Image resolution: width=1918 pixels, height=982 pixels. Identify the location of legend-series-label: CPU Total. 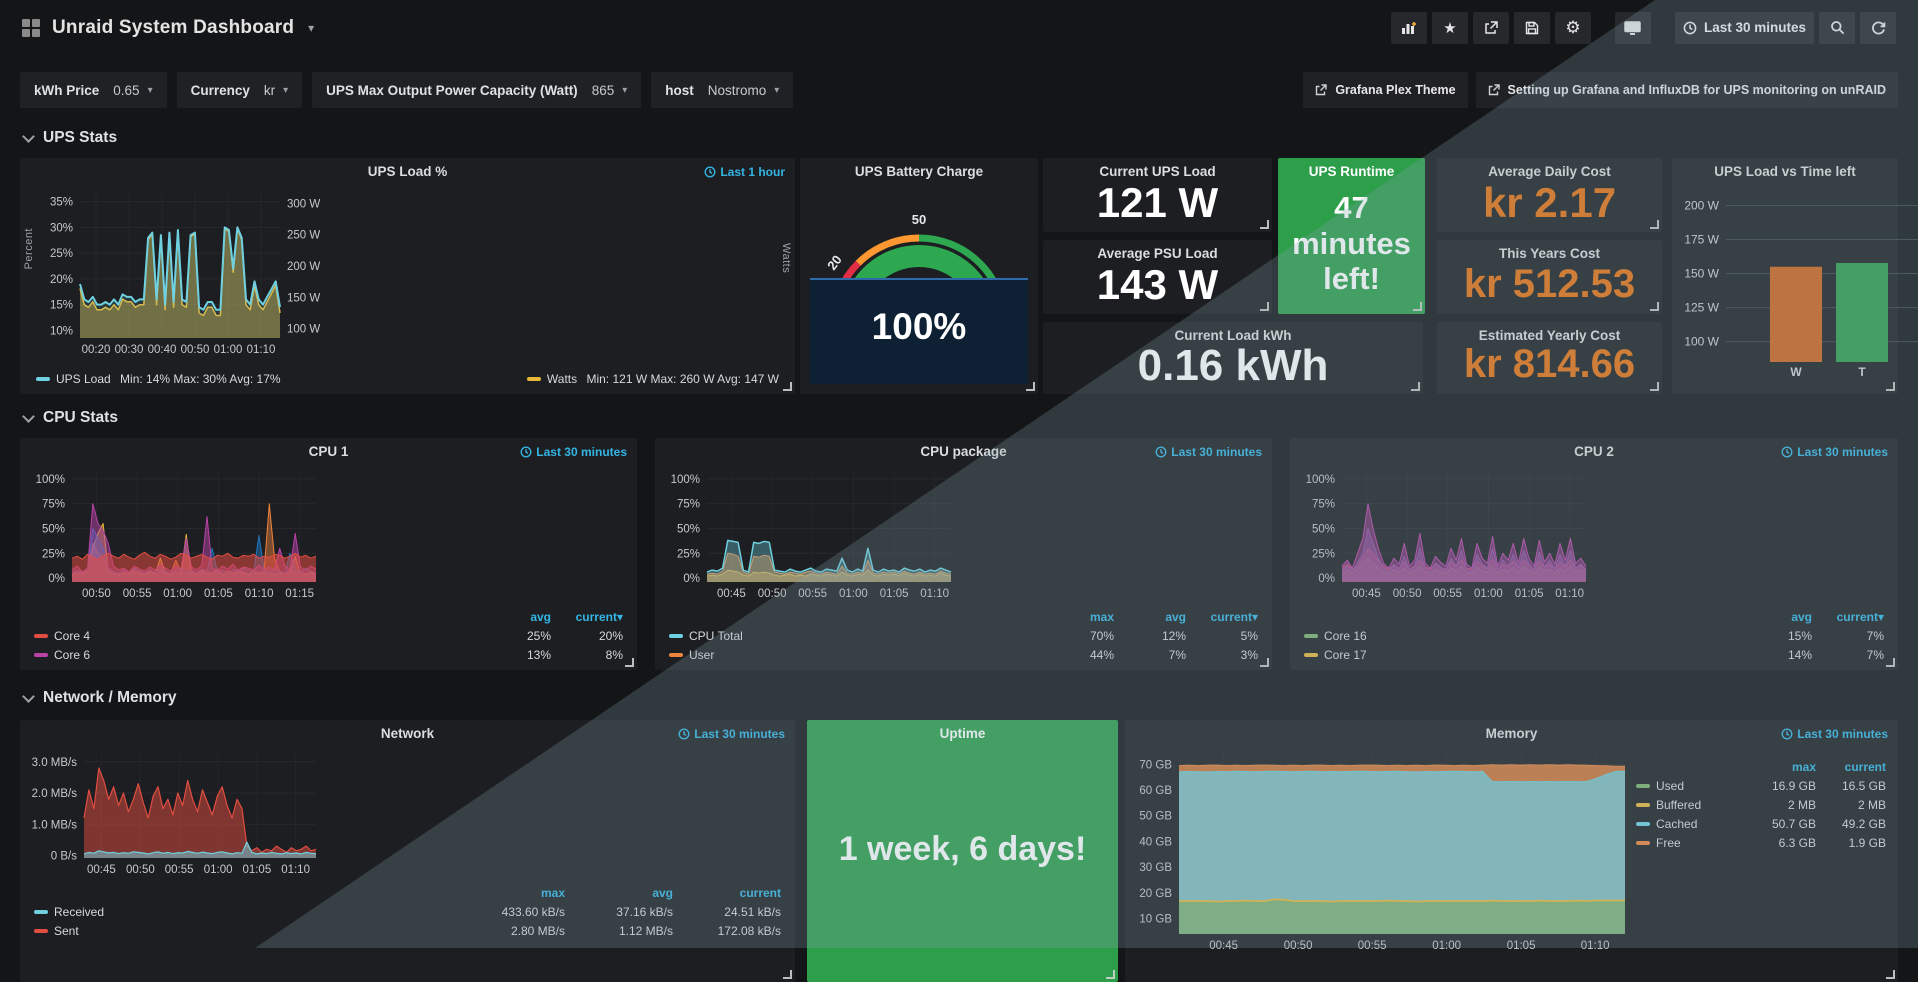
(716, 636).